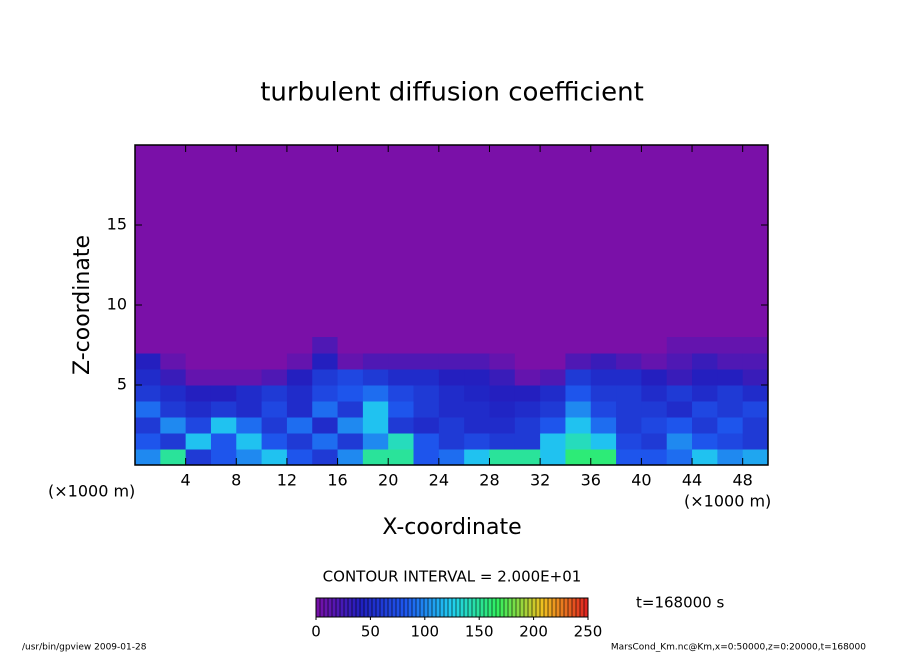  Describe the element at coordinates (591, 480) in the screenshot. I see `x-tick-label: 36` at that location.